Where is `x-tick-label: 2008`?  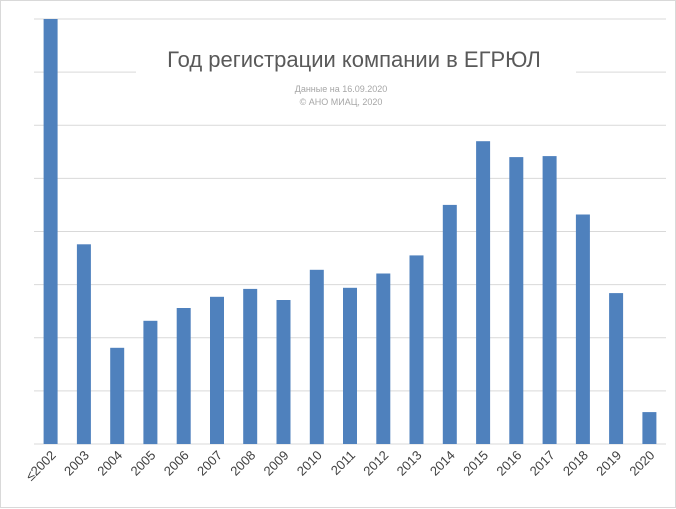 x-tick-label: 2008 is located at coordinates (242, 463).